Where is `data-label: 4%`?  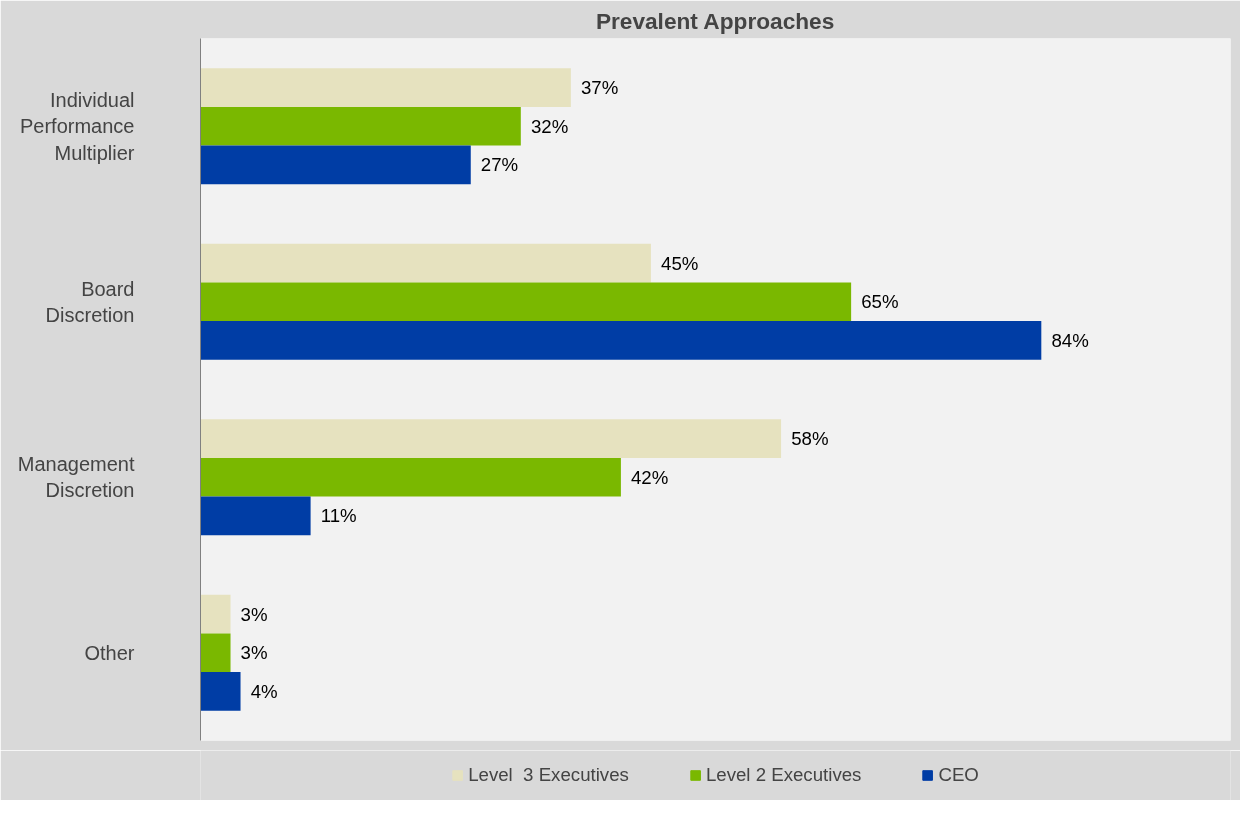 data-label: 4% is located at coordinates (264, 691).